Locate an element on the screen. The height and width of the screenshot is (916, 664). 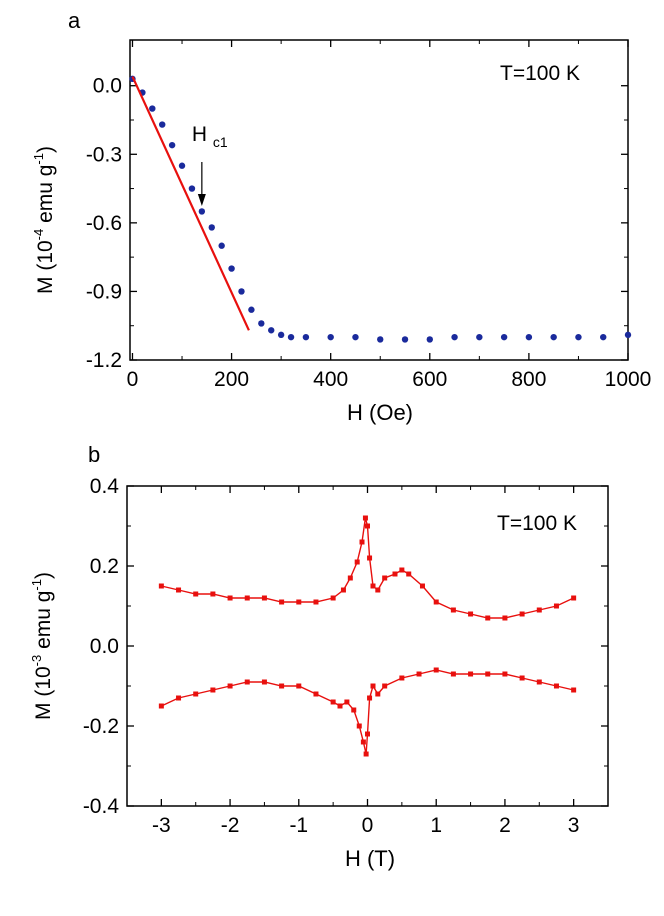
x-tick-label: 1000 is located at coordinates (628, 379).